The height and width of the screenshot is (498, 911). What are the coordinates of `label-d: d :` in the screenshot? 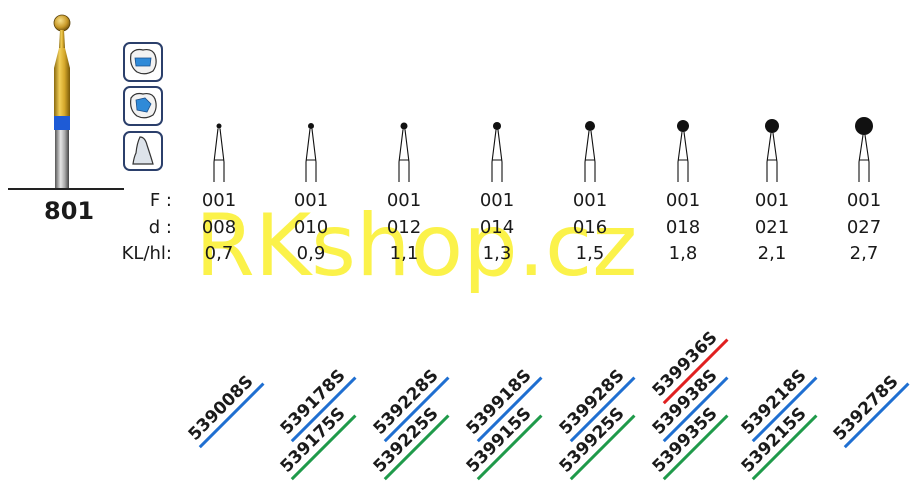 It's located at (160, 227).